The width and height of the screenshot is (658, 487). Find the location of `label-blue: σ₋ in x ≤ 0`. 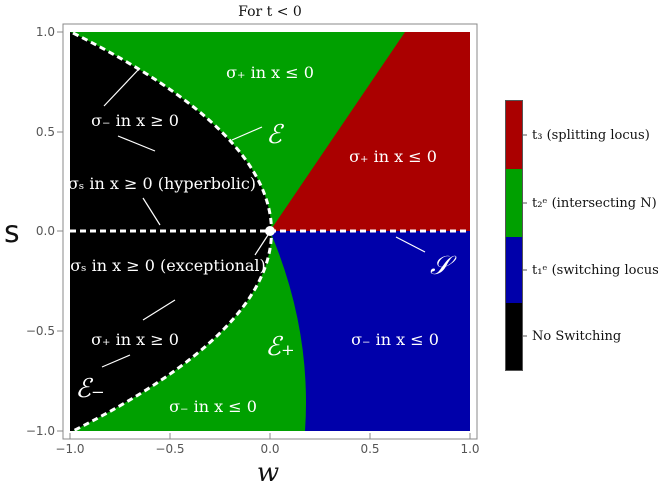

label-blue: σ₋ in x ≤ 0 is located at coordinates (395, 339).